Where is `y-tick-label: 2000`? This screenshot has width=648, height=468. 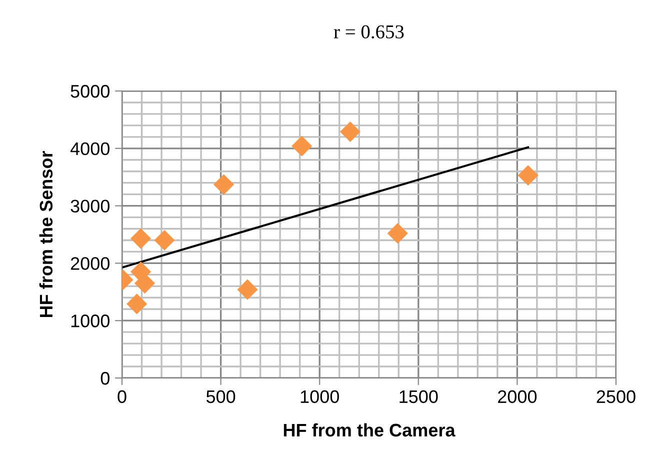
y-tick-label: 2000 is located at coordinates (90, 263).